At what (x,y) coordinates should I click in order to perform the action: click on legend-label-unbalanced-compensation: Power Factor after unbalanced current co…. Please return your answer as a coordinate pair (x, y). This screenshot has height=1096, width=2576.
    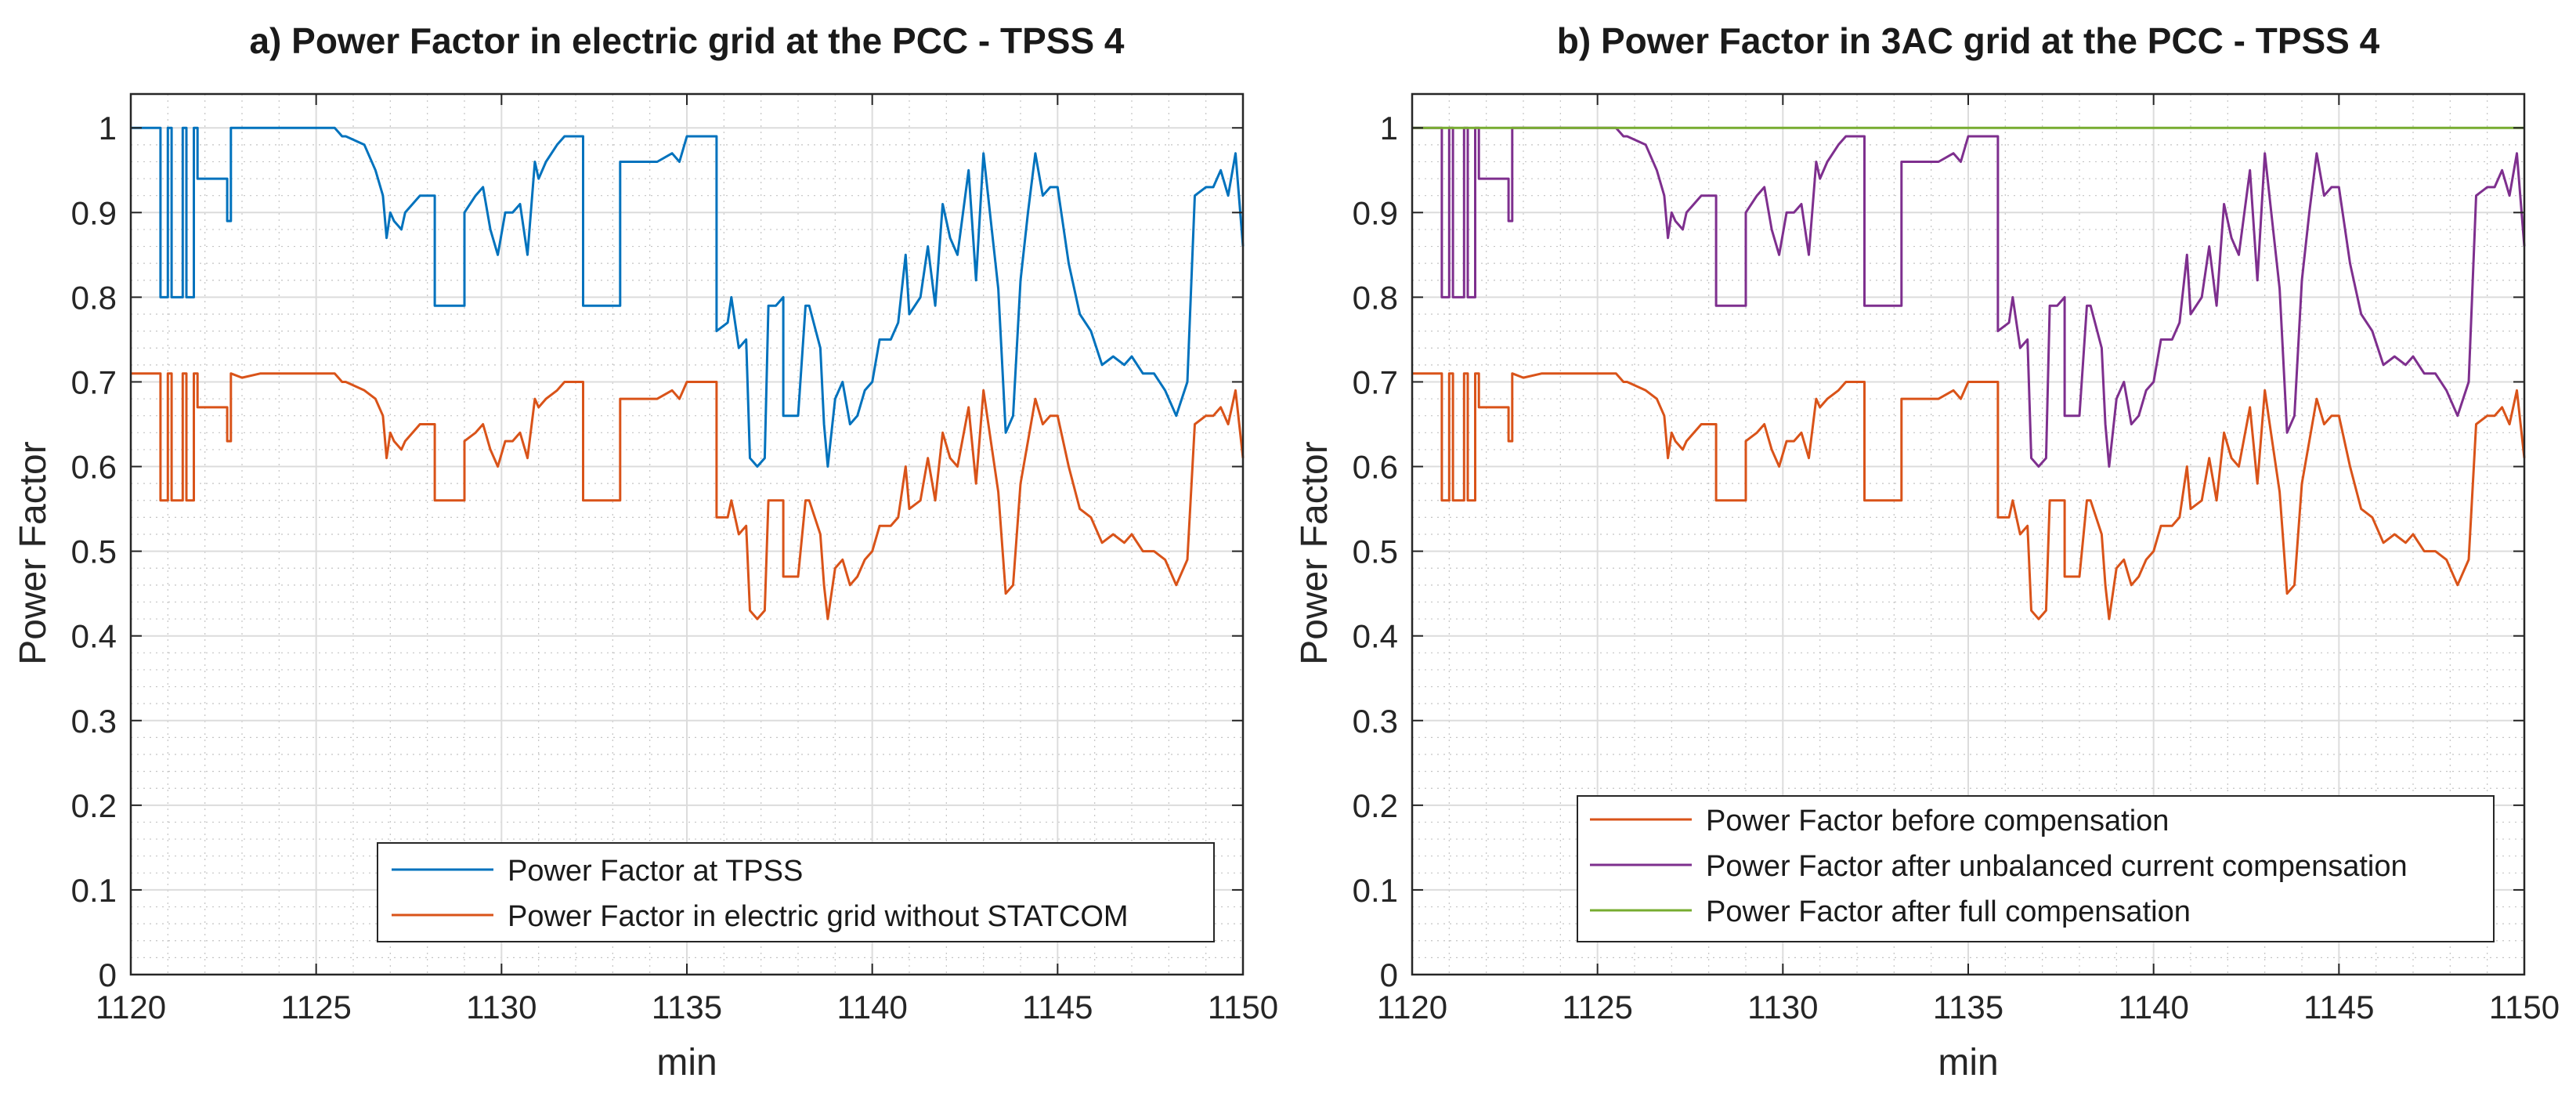
    Looking at the image, I should click on (2057, 867).